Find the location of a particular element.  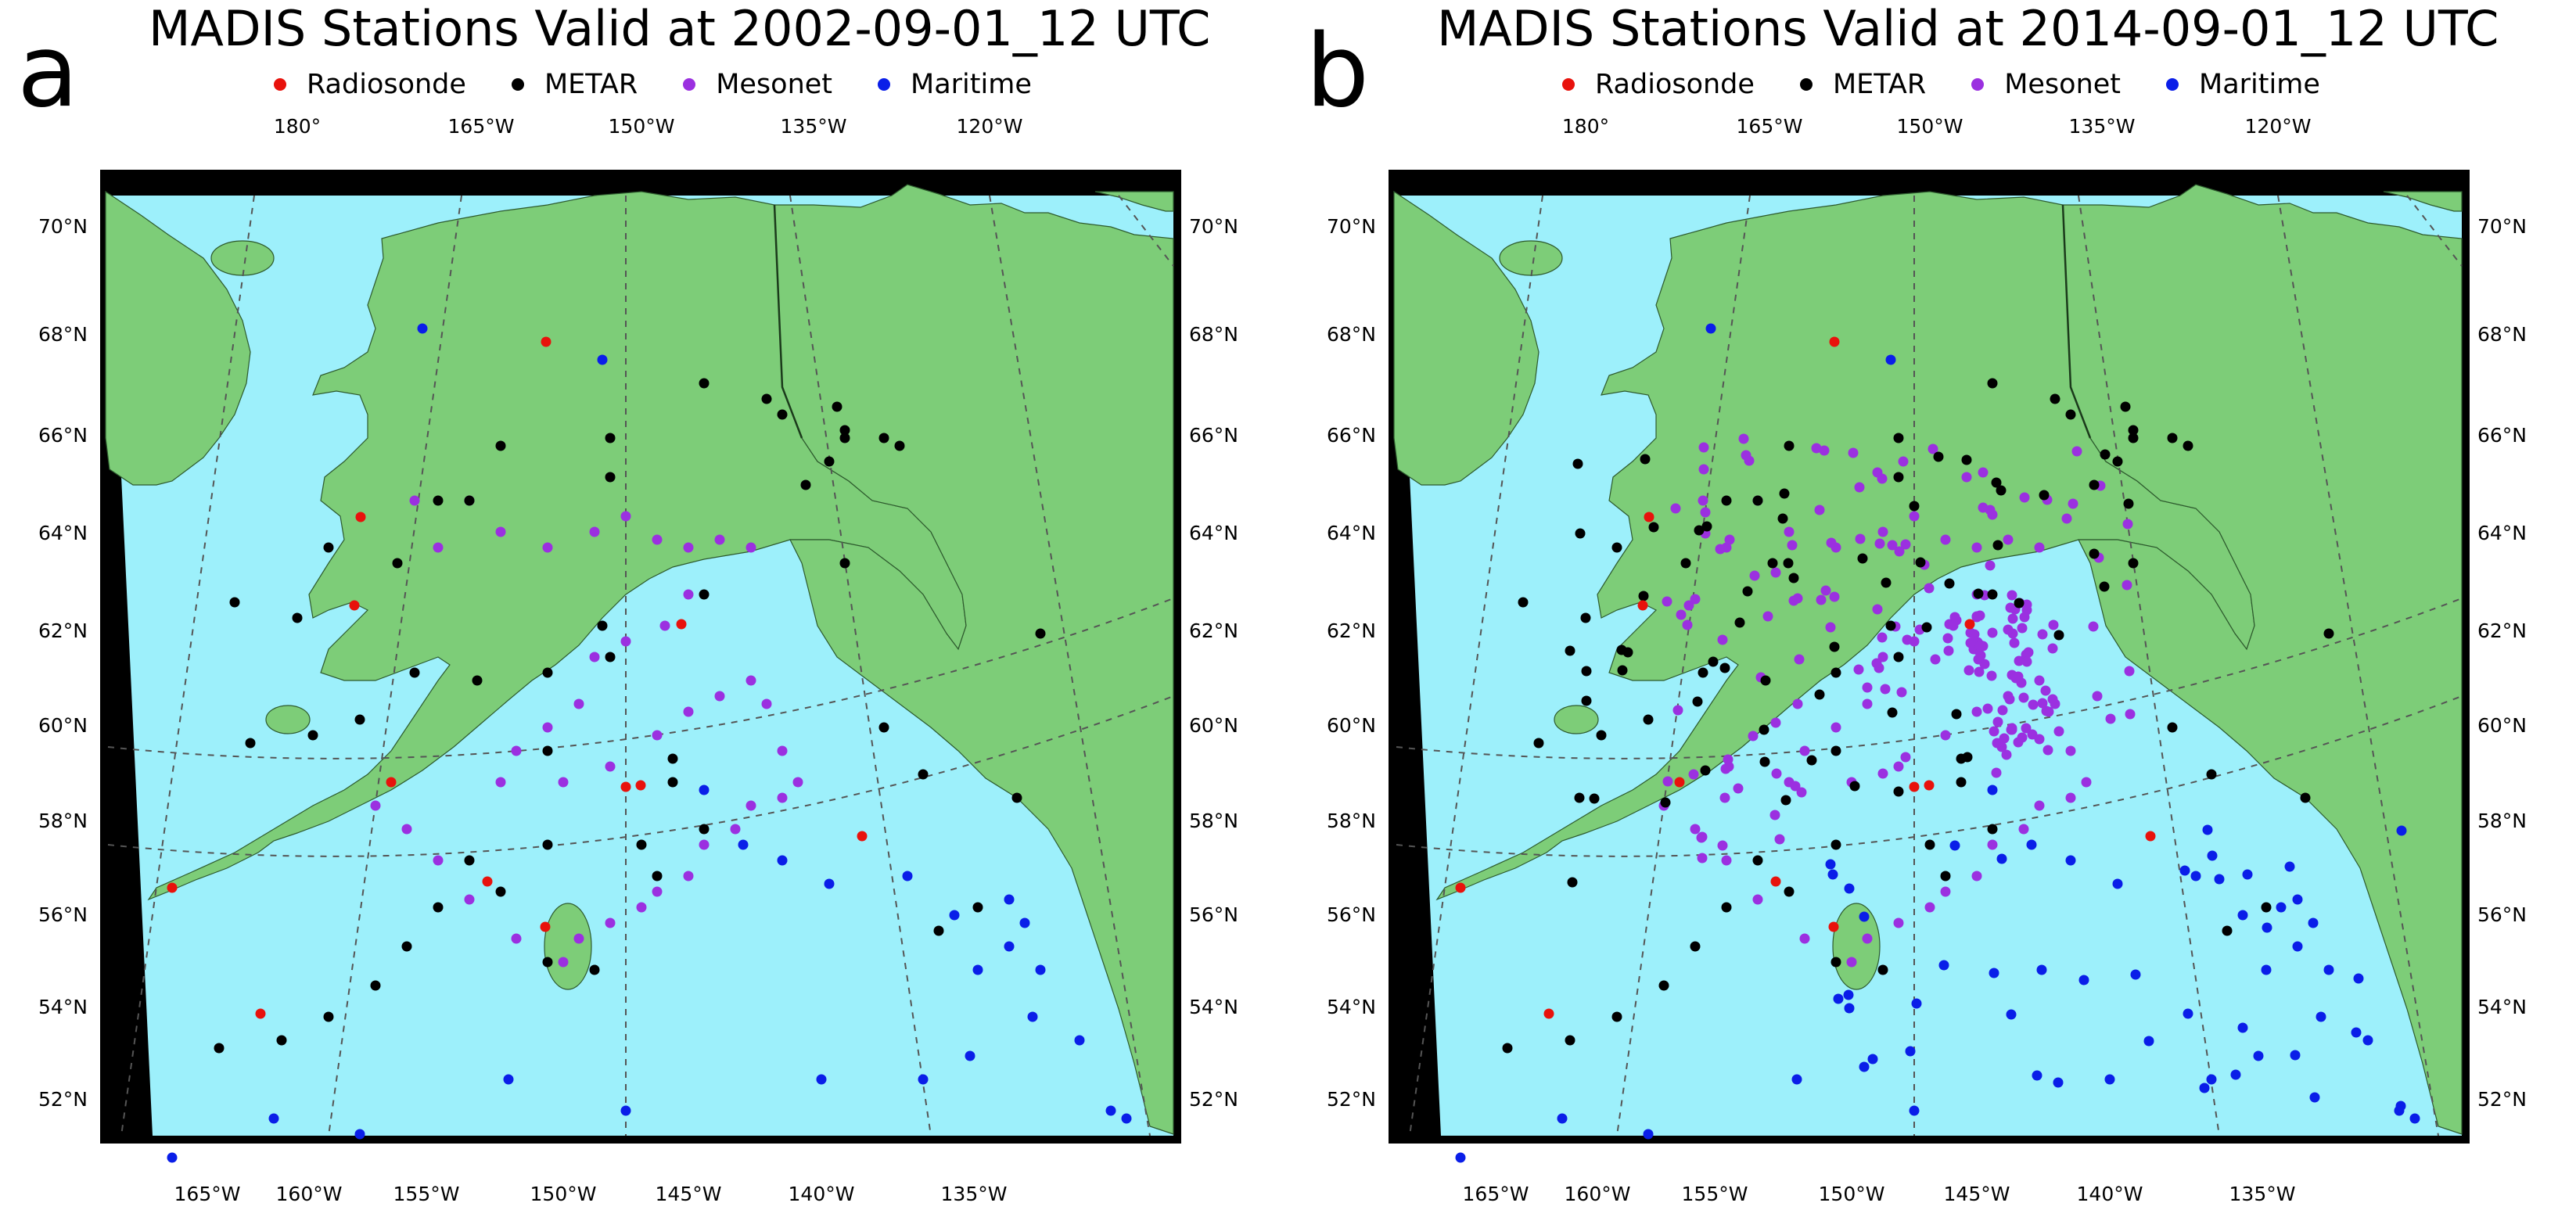

bottom-lon-label: 165°W is located at coordinates (207, 1194).